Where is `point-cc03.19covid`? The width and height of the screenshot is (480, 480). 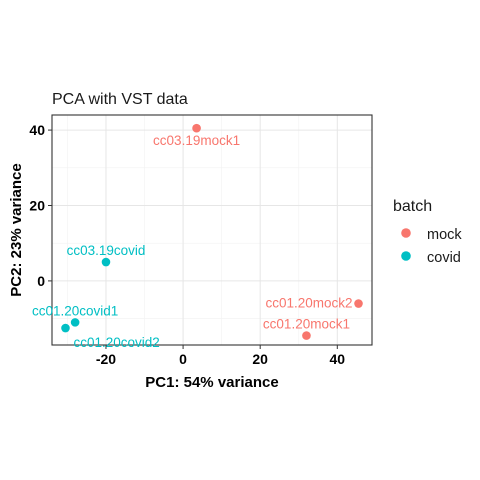
point-cc03.19covid is located at coordinates (106, 262).